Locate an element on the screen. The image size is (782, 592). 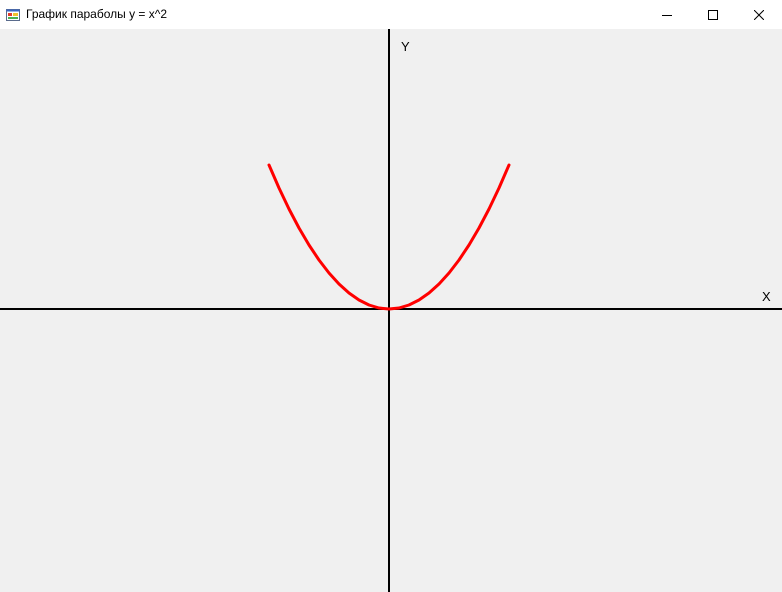
window-title: График параболы y = x^2 is located at coordinates (97, 14).